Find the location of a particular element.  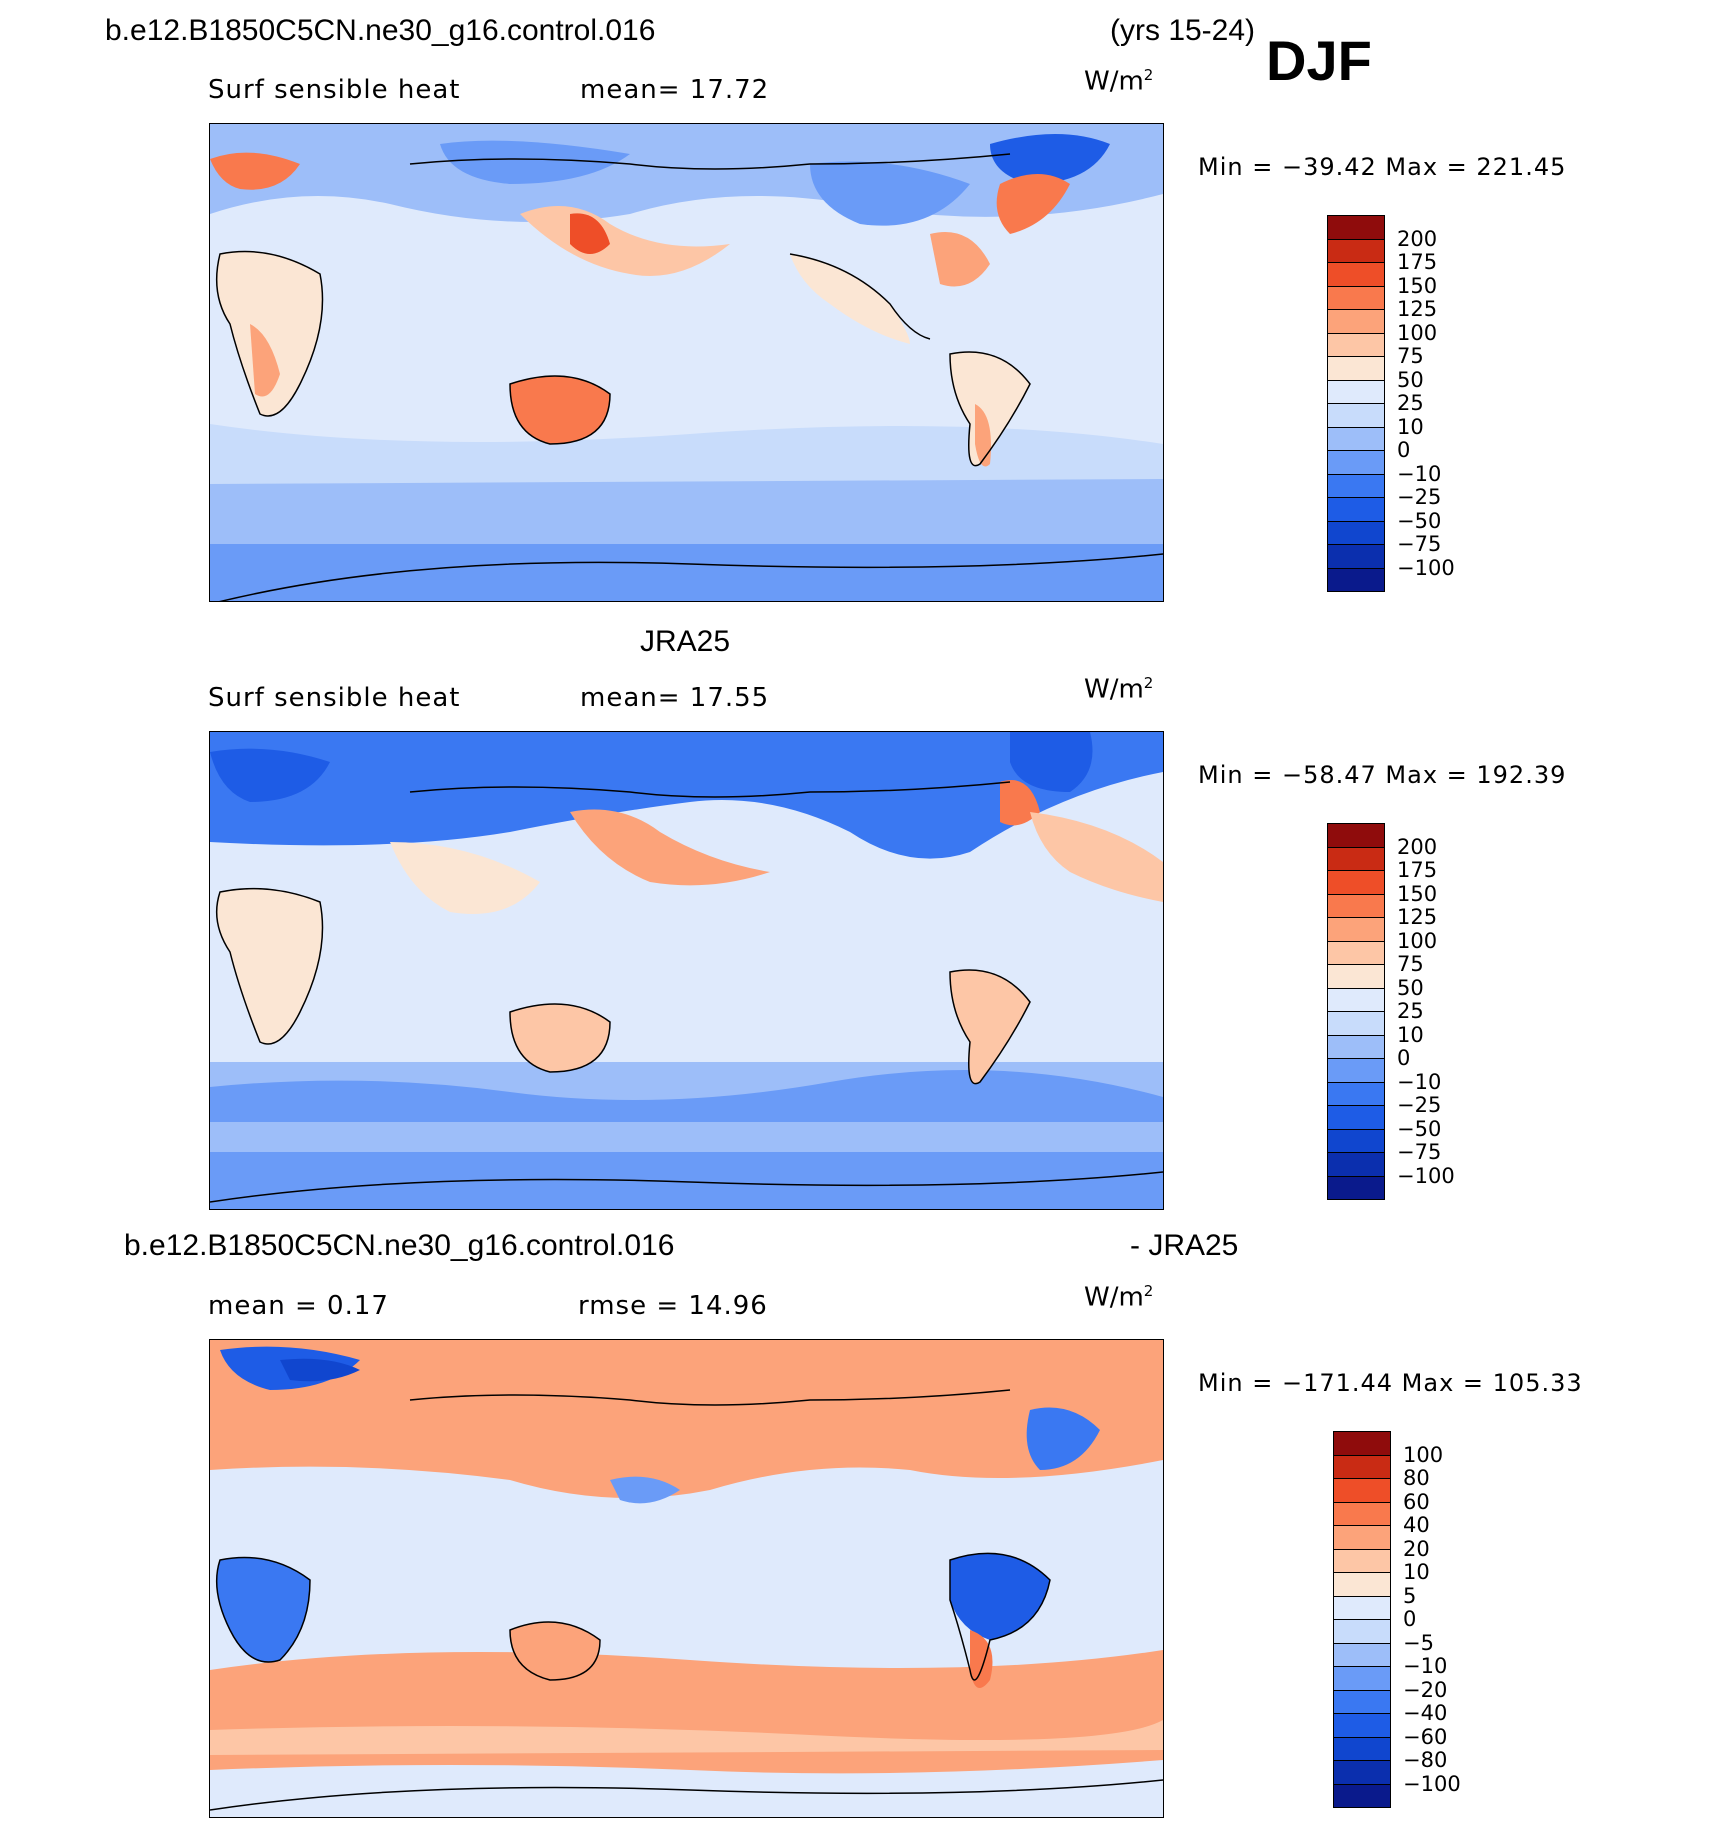

panel1-map is located at coordinates (686, 362).